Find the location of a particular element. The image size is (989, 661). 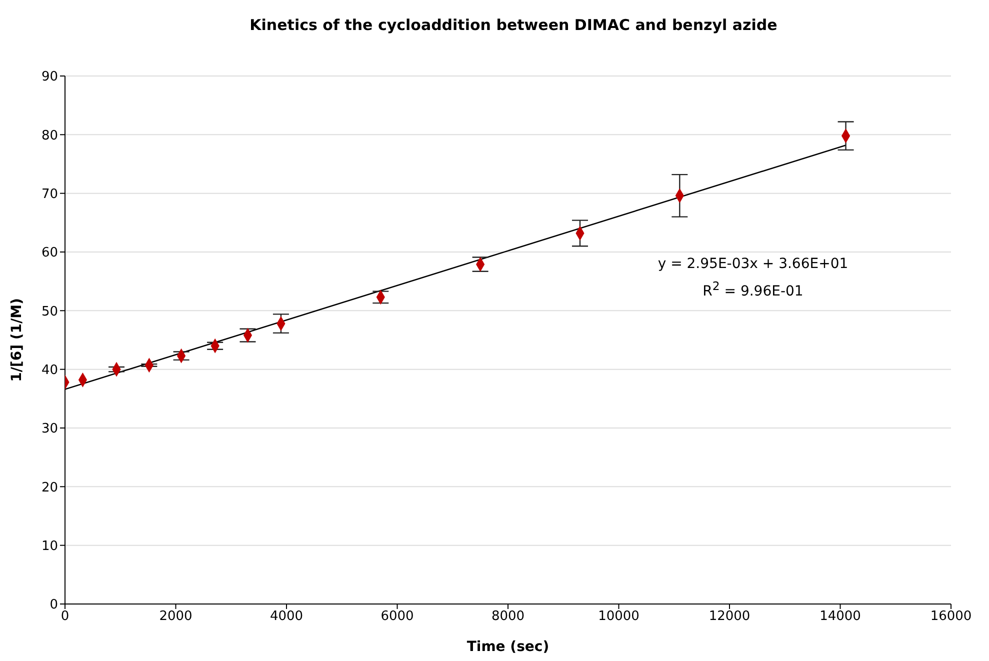

y-tick-label: 20 is located at coordinates (49, 488).